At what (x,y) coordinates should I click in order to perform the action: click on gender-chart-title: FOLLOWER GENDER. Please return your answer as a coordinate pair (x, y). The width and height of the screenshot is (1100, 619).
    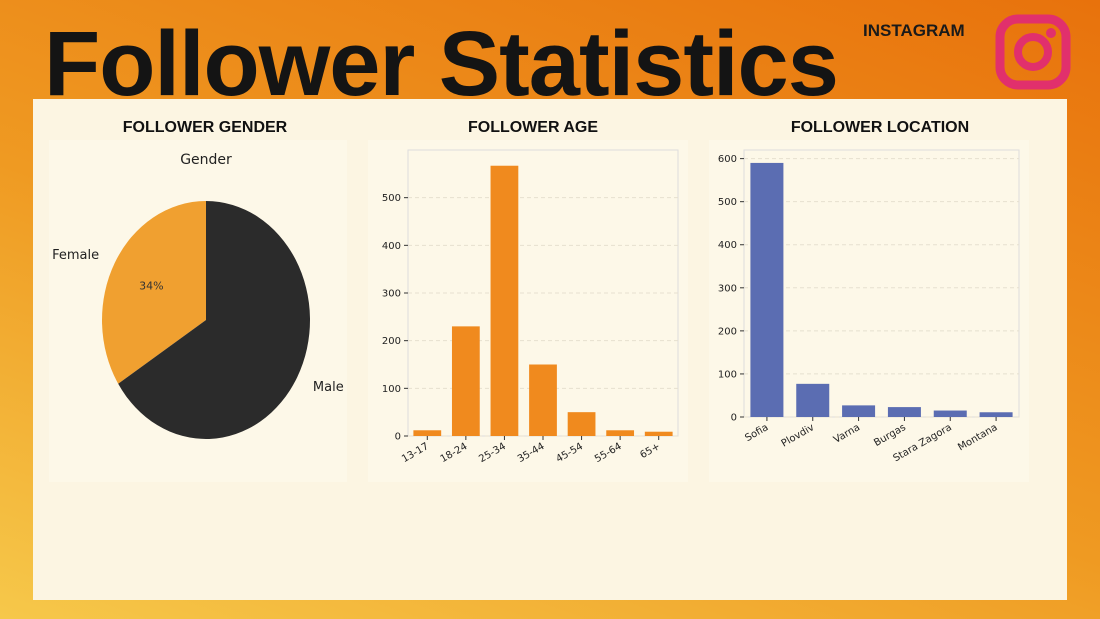
    Looking at the image, I should click on (205, 127).